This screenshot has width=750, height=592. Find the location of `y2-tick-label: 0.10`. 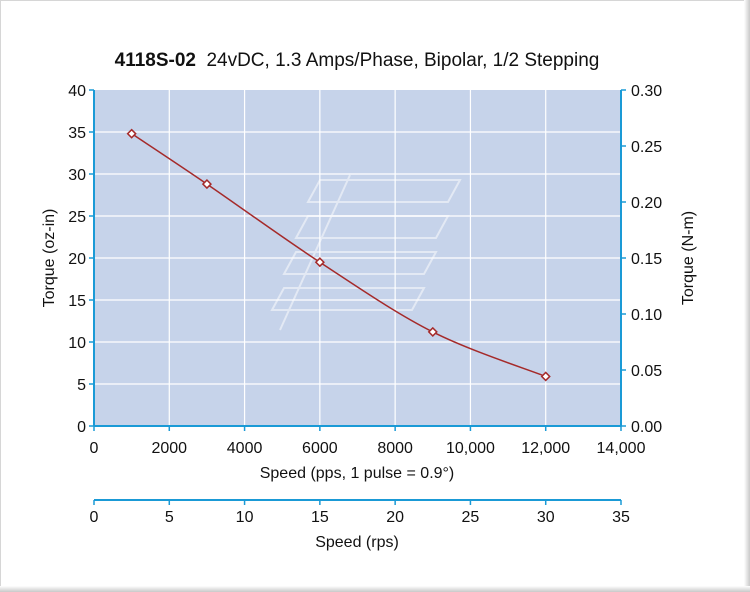

y2-tick-label: 0.10 is located at coordinates (646, 315).